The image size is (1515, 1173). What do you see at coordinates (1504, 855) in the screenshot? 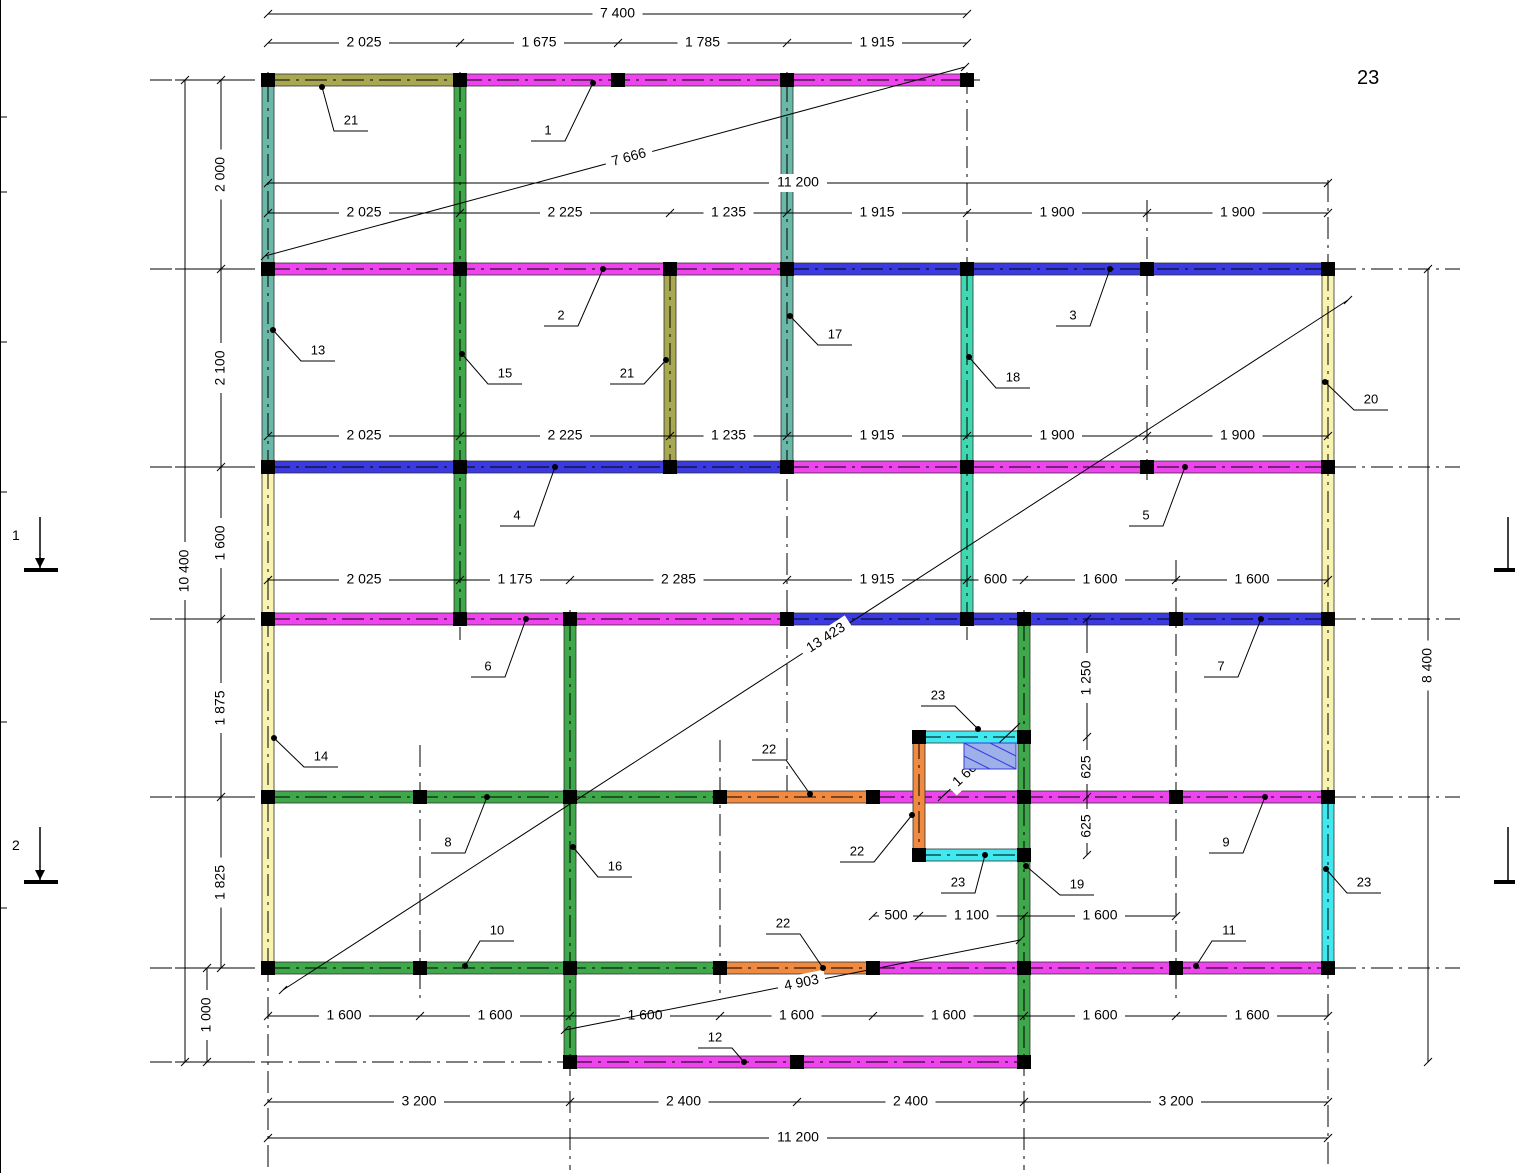
I see `section-mark-2-right` at bounding box center [1504, 855].